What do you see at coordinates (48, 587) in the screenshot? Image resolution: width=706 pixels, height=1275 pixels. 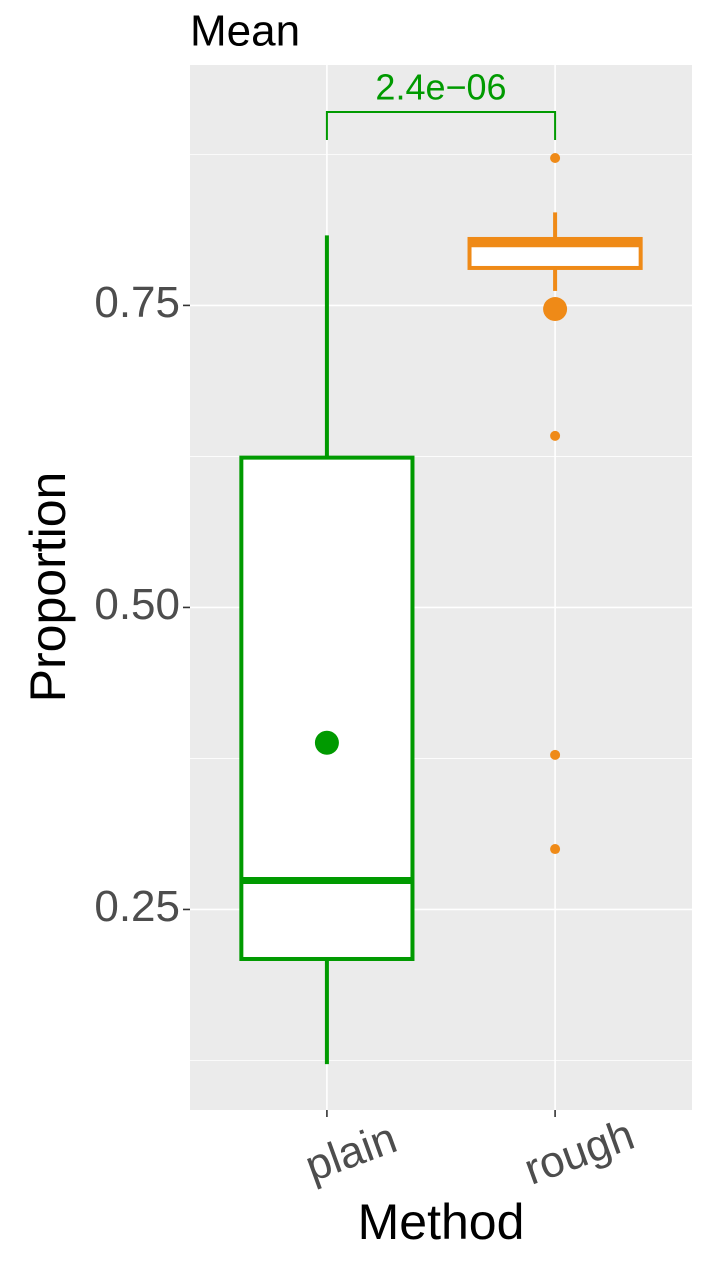 I see `y-axis-title: Proportion` at bounding box center [48, 587].